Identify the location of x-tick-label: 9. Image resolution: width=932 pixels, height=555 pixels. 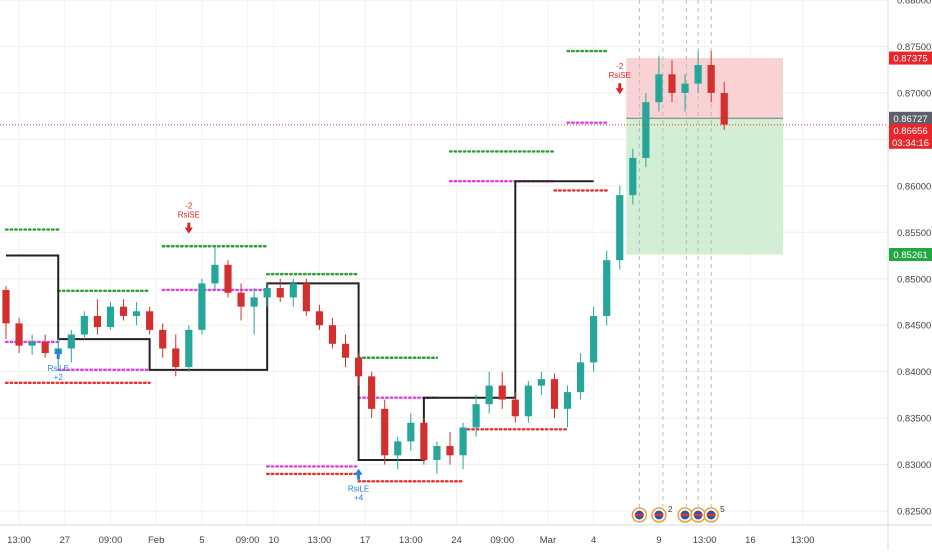
(658, 540).